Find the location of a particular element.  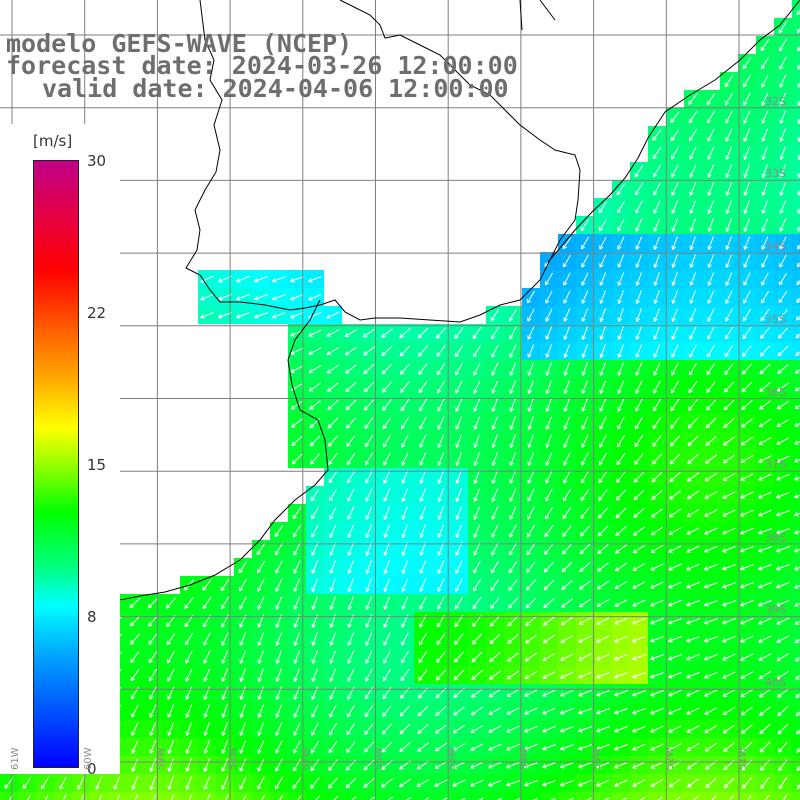

coastline-path is located at coordinates (537, 15).